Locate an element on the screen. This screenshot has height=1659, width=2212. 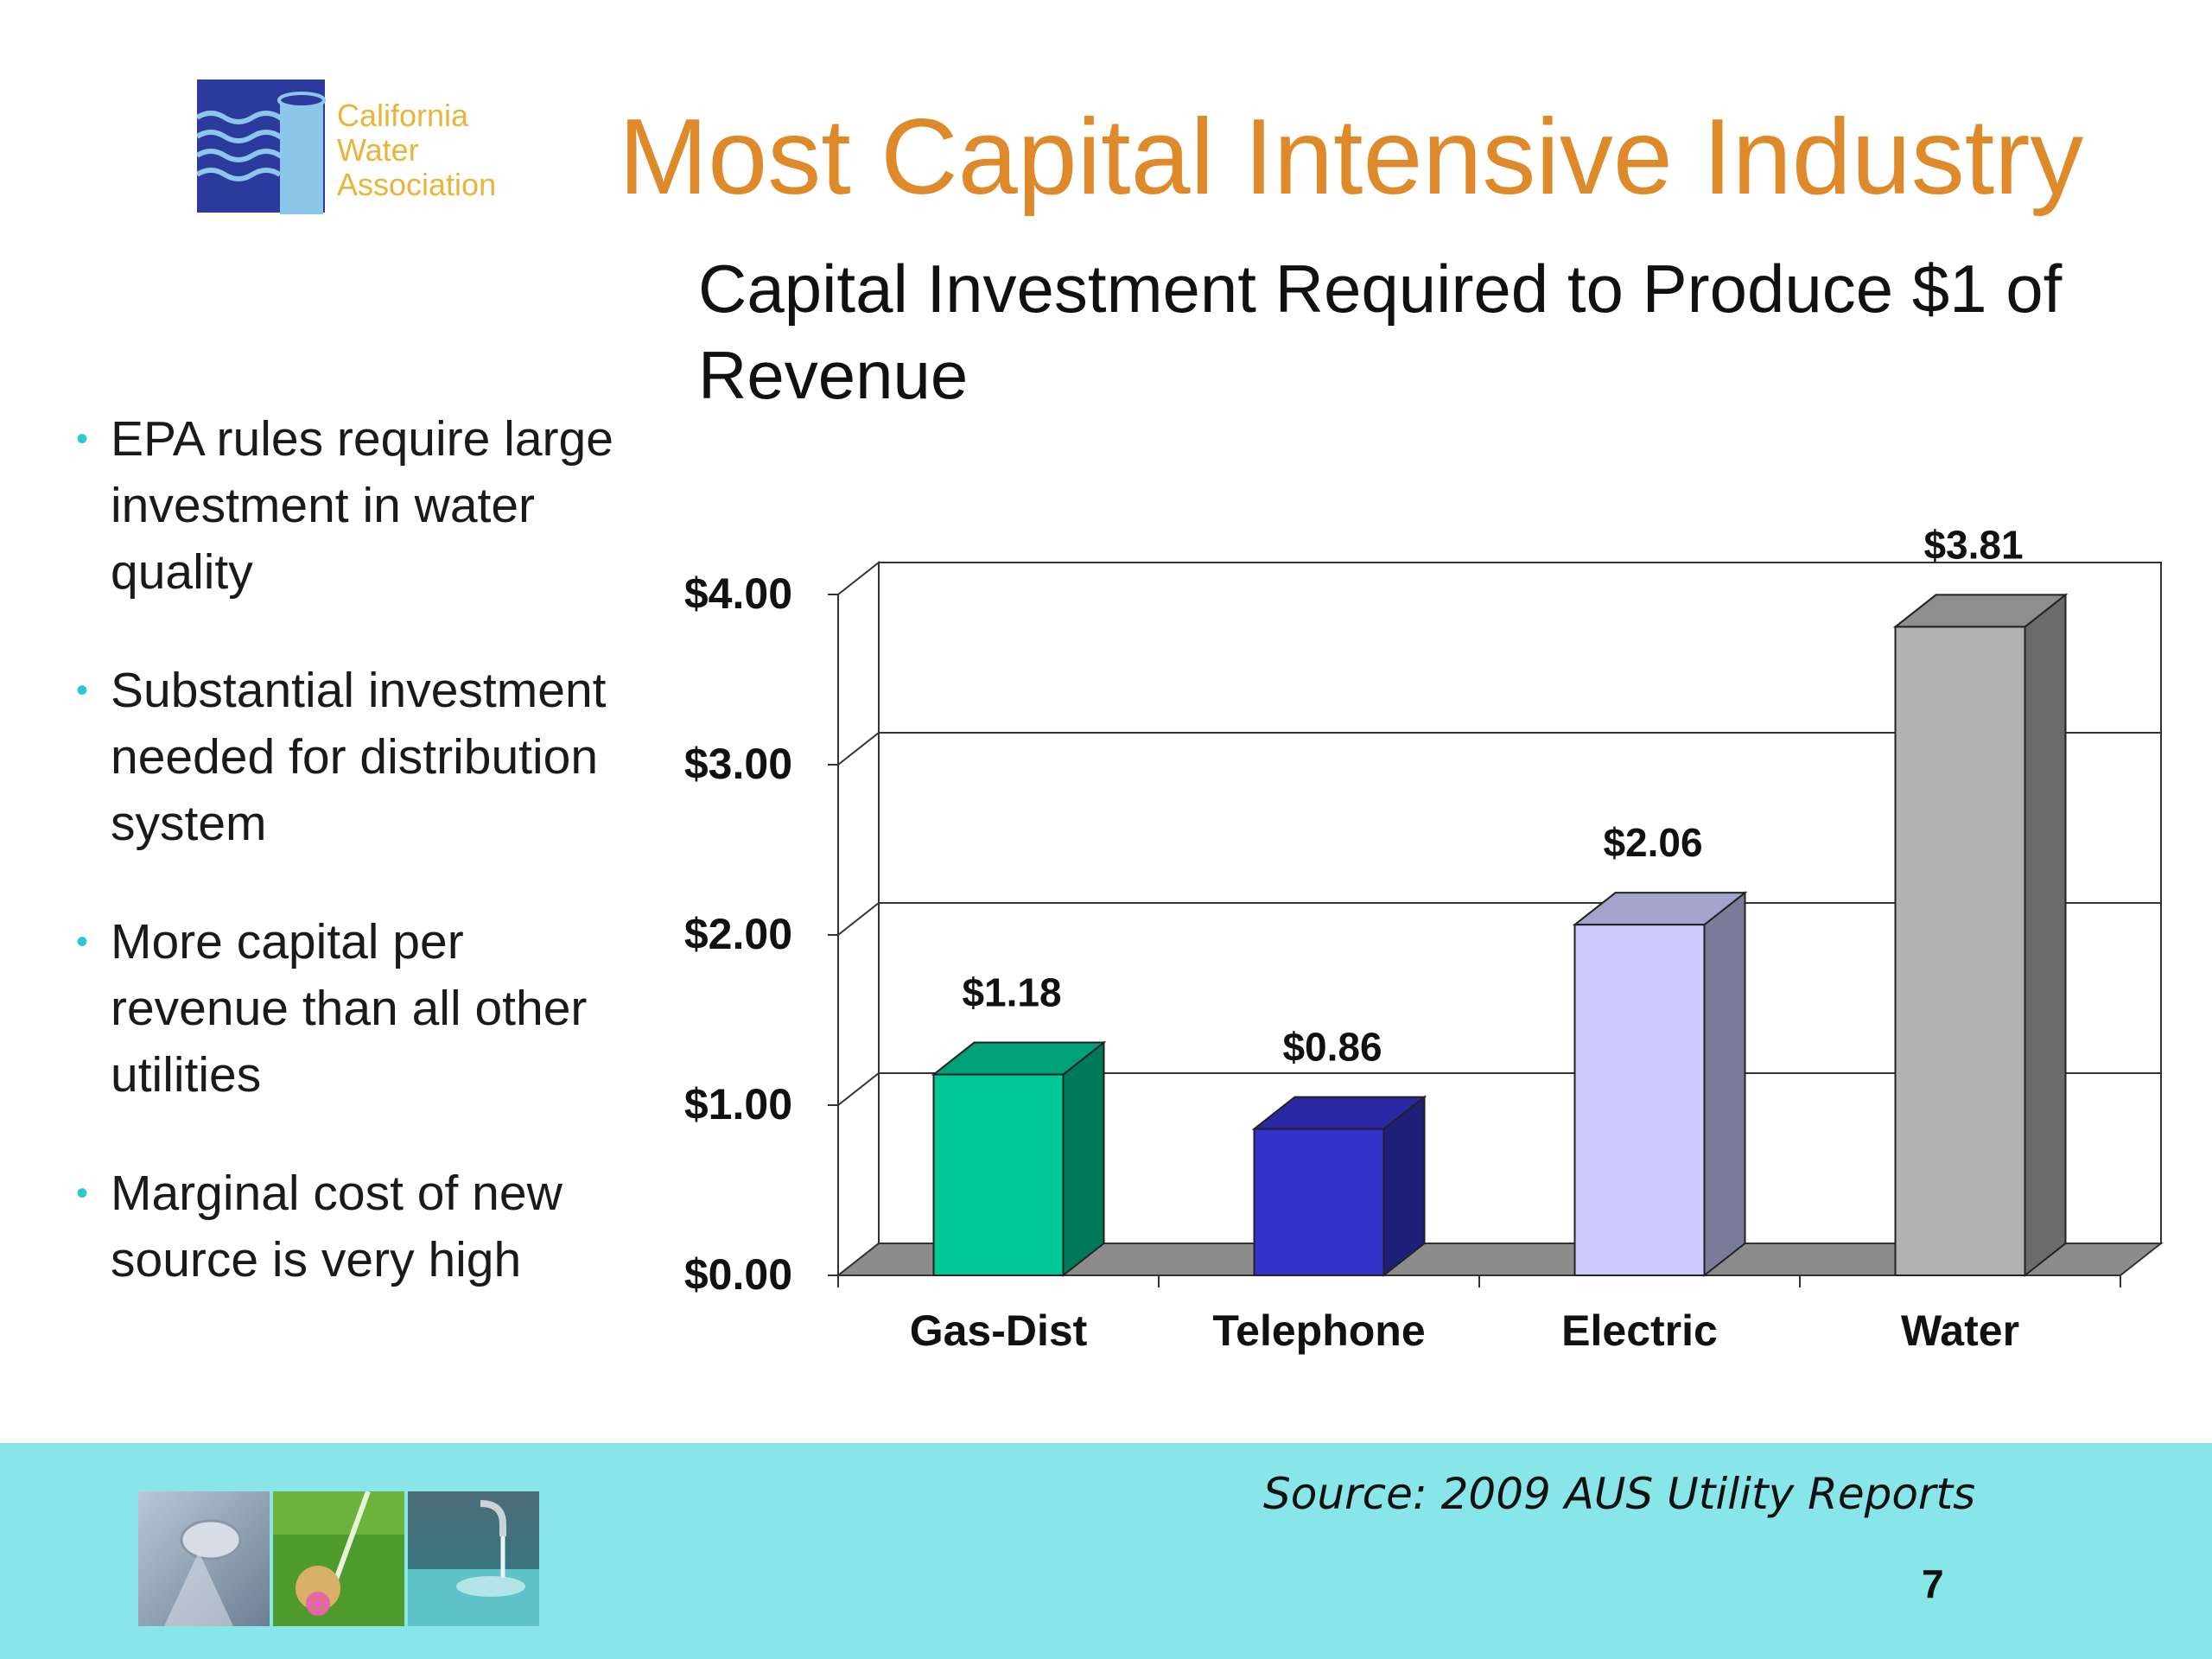
y-tick-label: $0.00 is located at coordinates (738, 1274).